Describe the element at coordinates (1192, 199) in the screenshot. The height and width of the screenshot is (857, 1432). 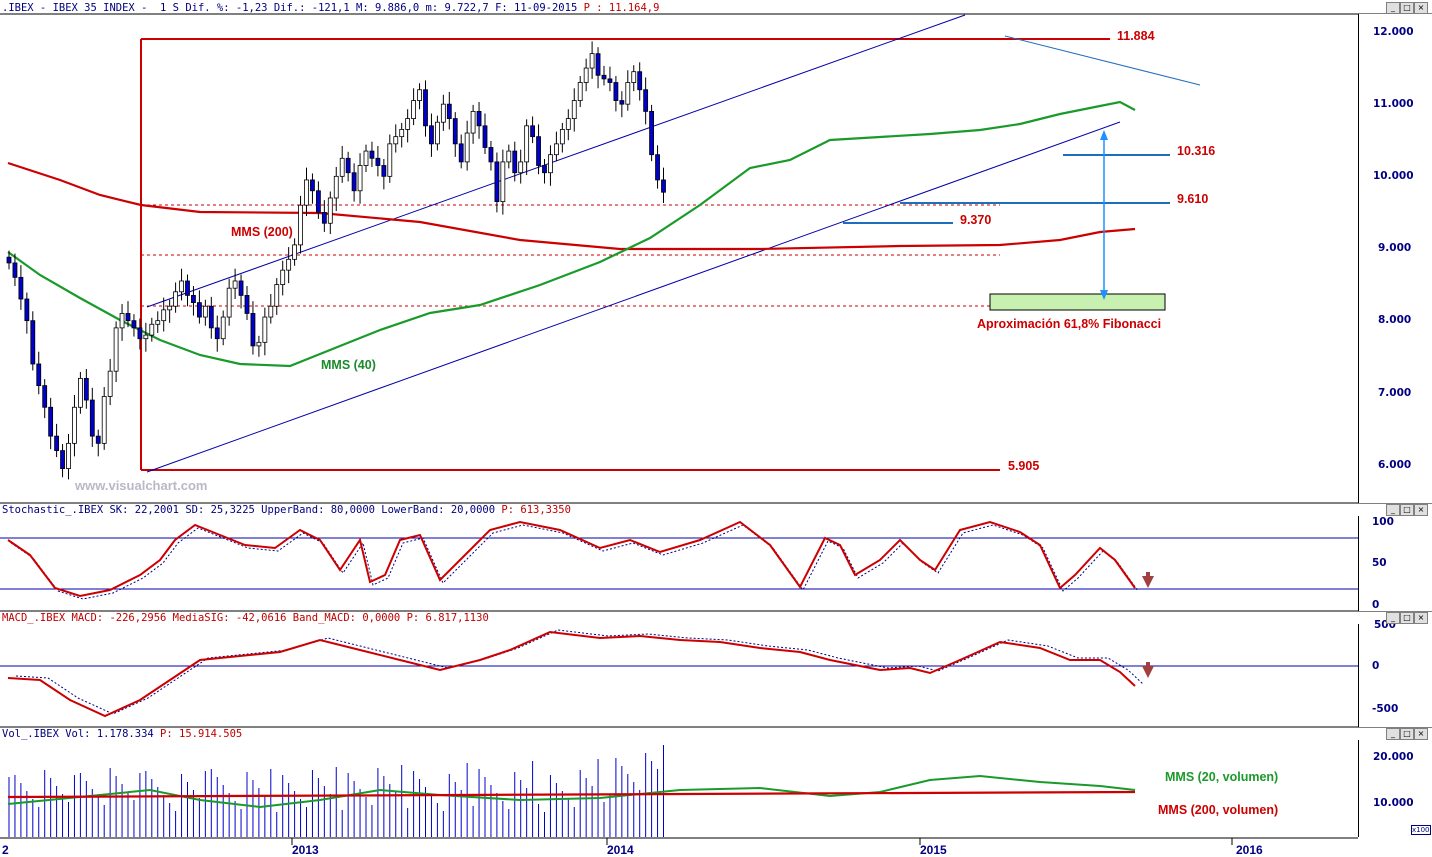
I see `level-label-9610: 9.610` at that location.